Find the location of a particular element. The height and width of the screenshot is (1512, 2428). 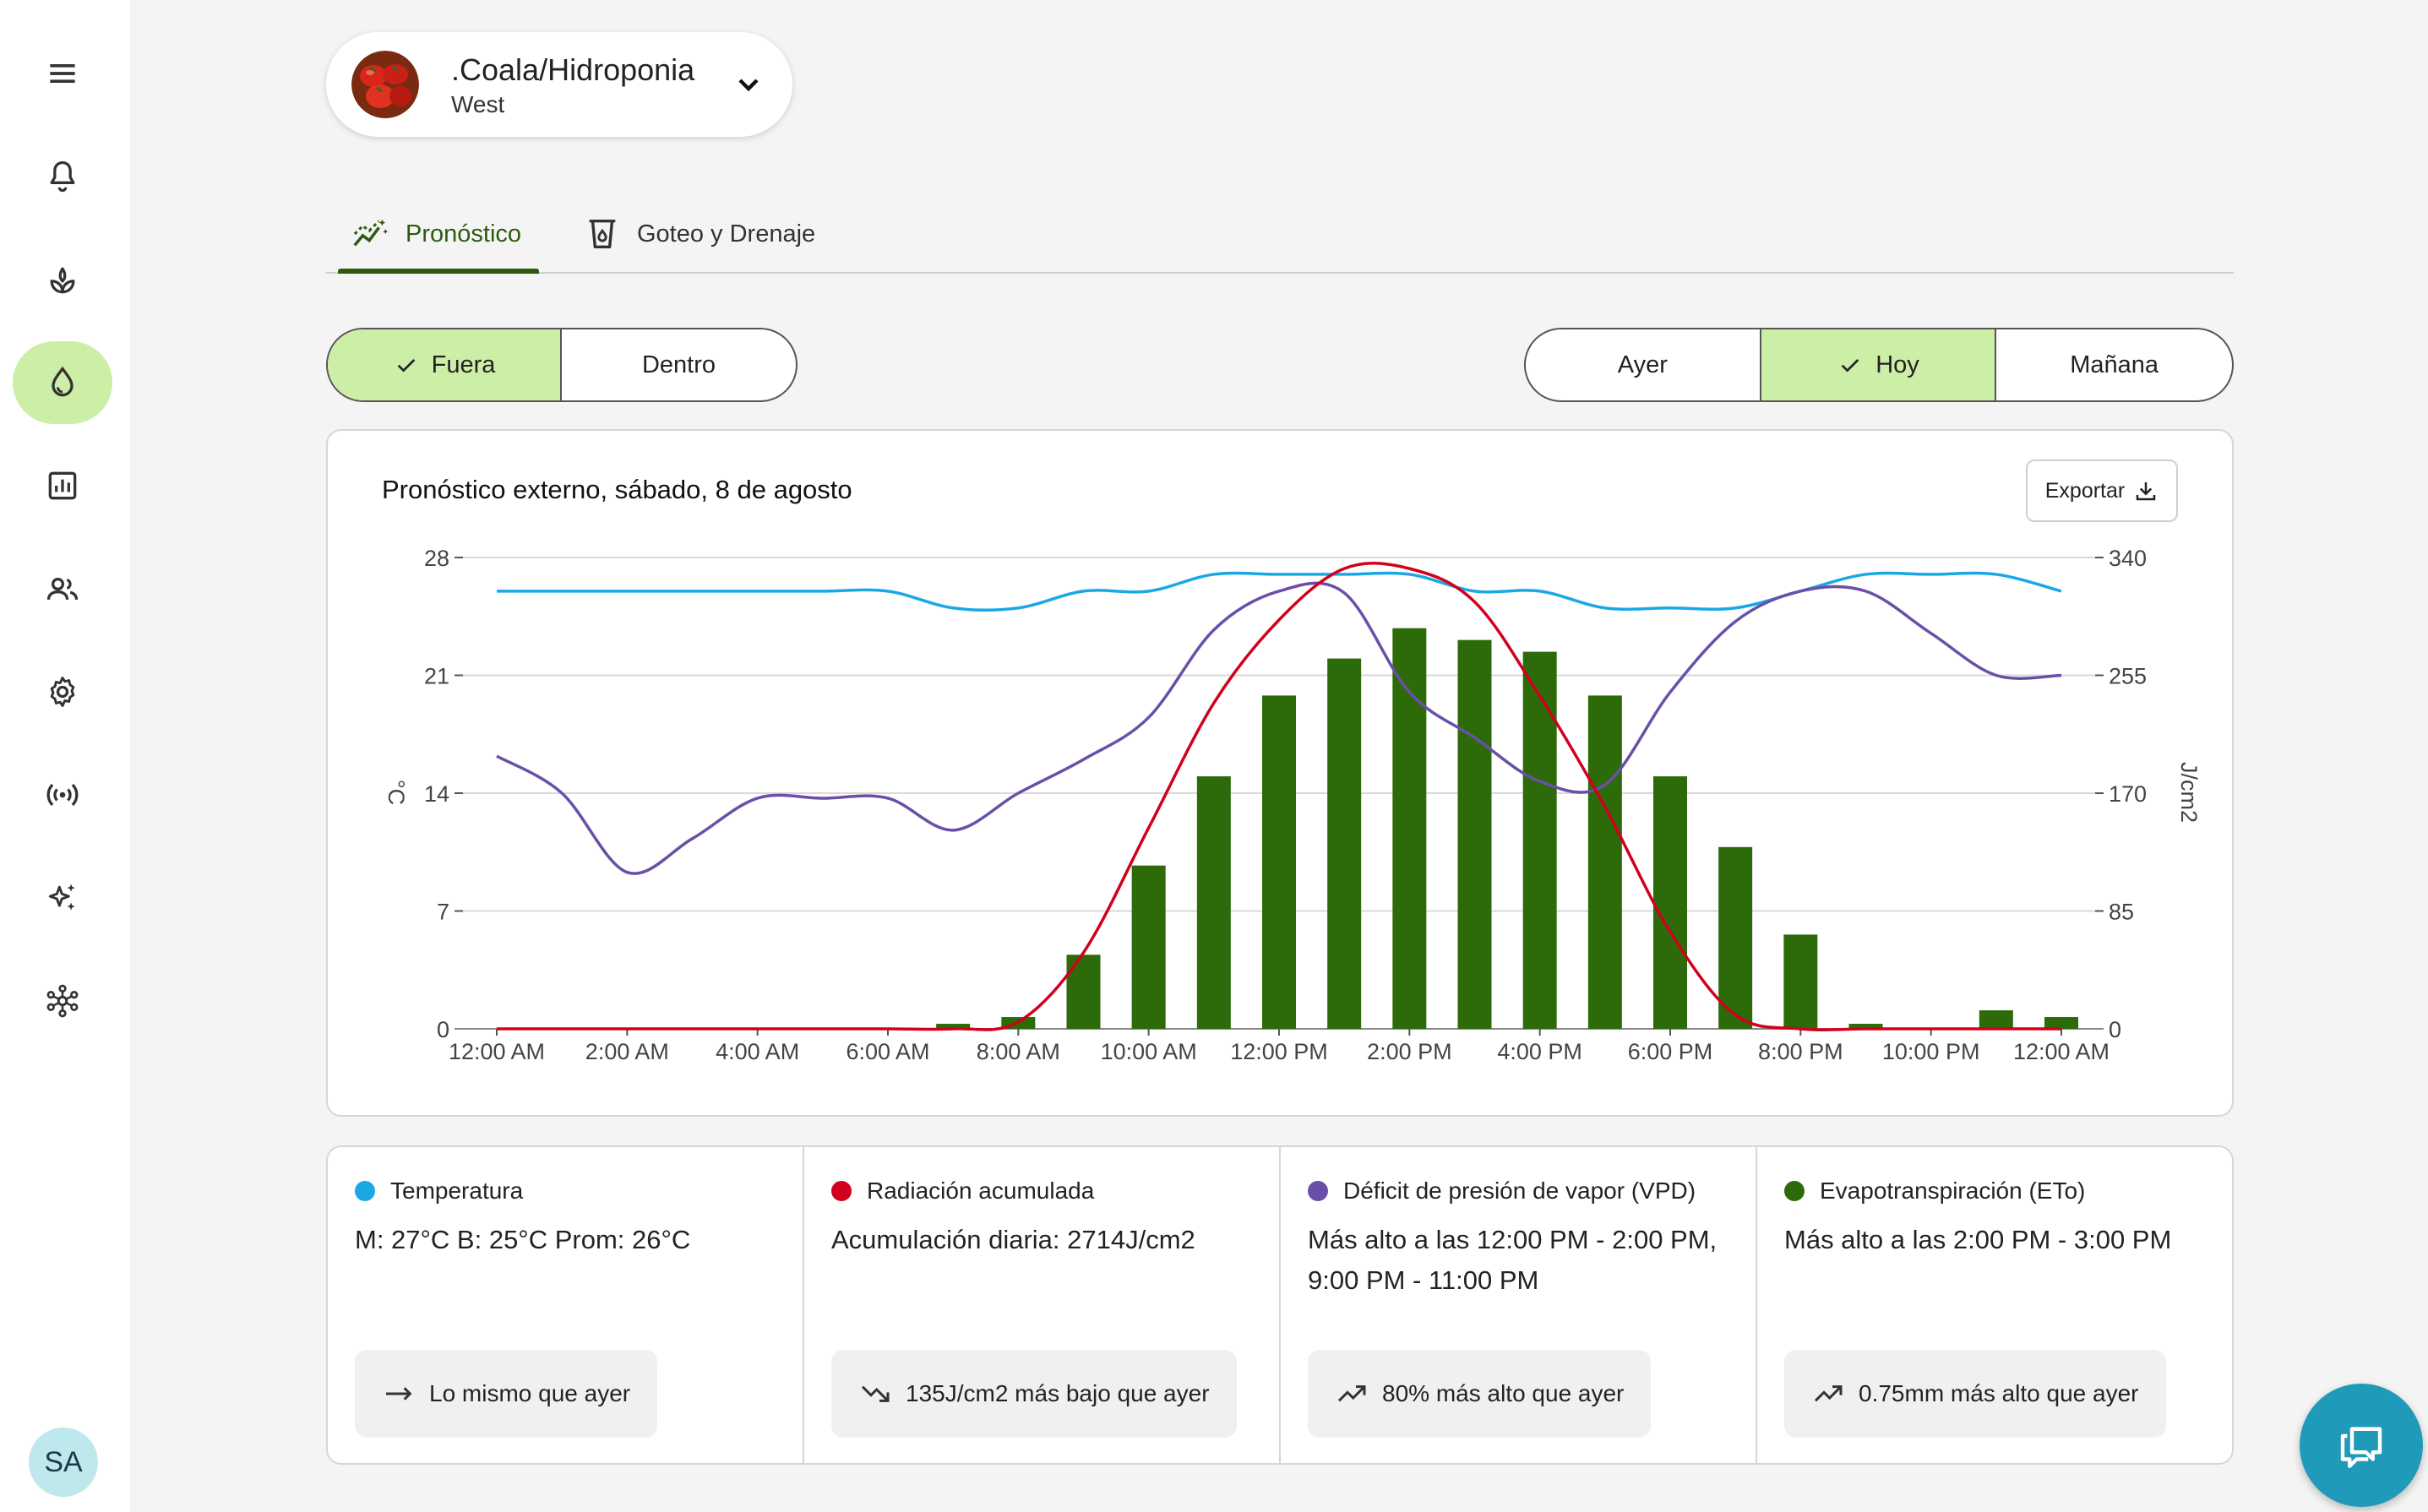

location-title: .Coala/Hidroponia is located at coordinates (573, 70).